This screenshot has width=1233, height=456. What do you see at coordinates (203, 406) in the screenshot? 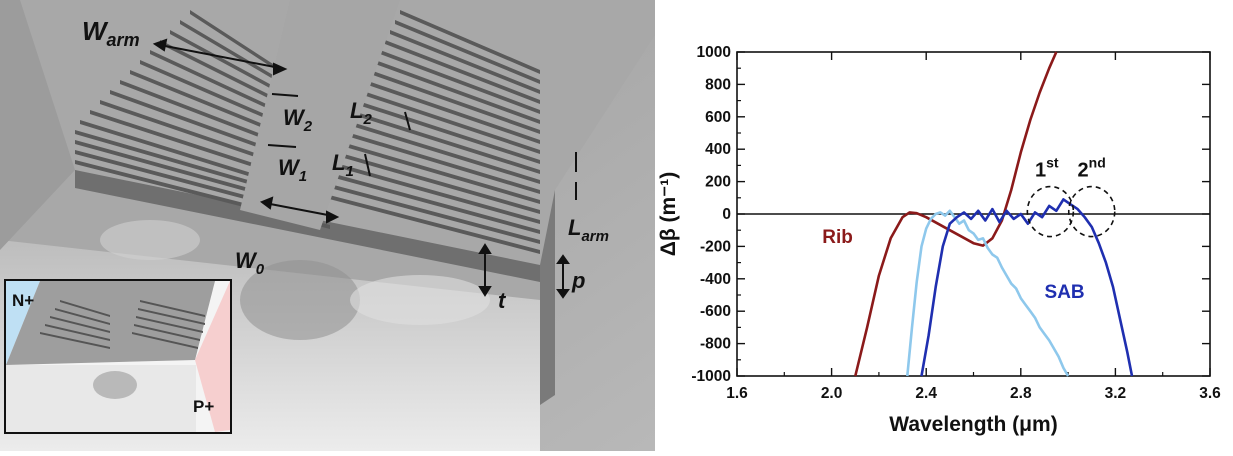
I see `inset-p-label: P+` at bounding box center [203, 406].